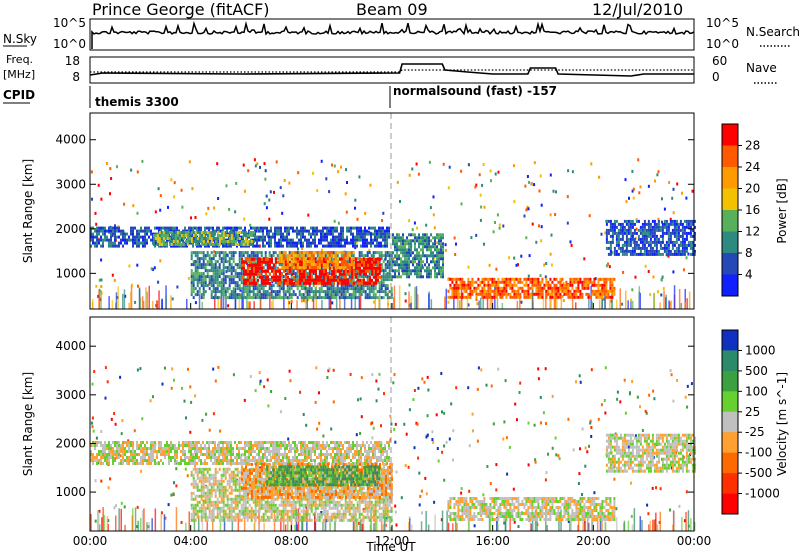 The height and width of the screenshot is (558, 800). Describe the element at coordinates (752, 146) in the screenshot. I see `power-colorbar-tick-label: 28` at that location.